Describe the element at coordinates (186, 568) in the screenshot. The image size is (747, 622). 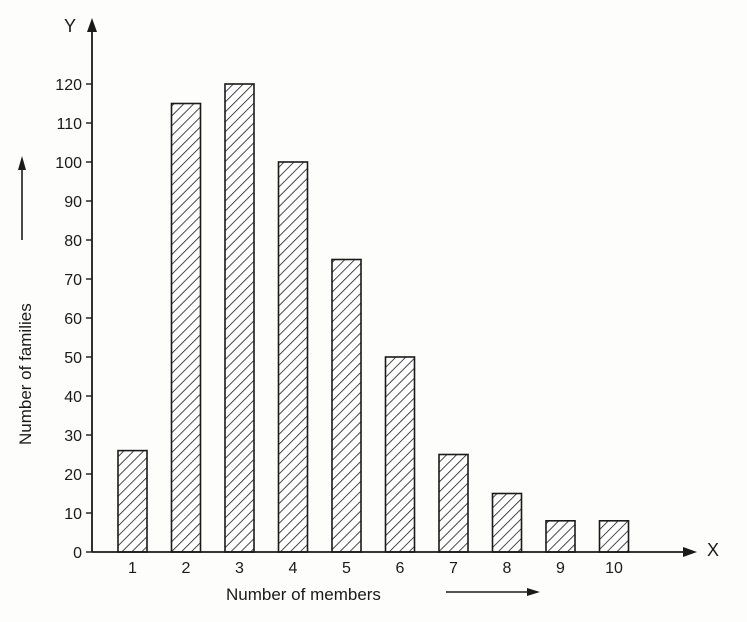
I see `x-tick-label: 2` at that location.